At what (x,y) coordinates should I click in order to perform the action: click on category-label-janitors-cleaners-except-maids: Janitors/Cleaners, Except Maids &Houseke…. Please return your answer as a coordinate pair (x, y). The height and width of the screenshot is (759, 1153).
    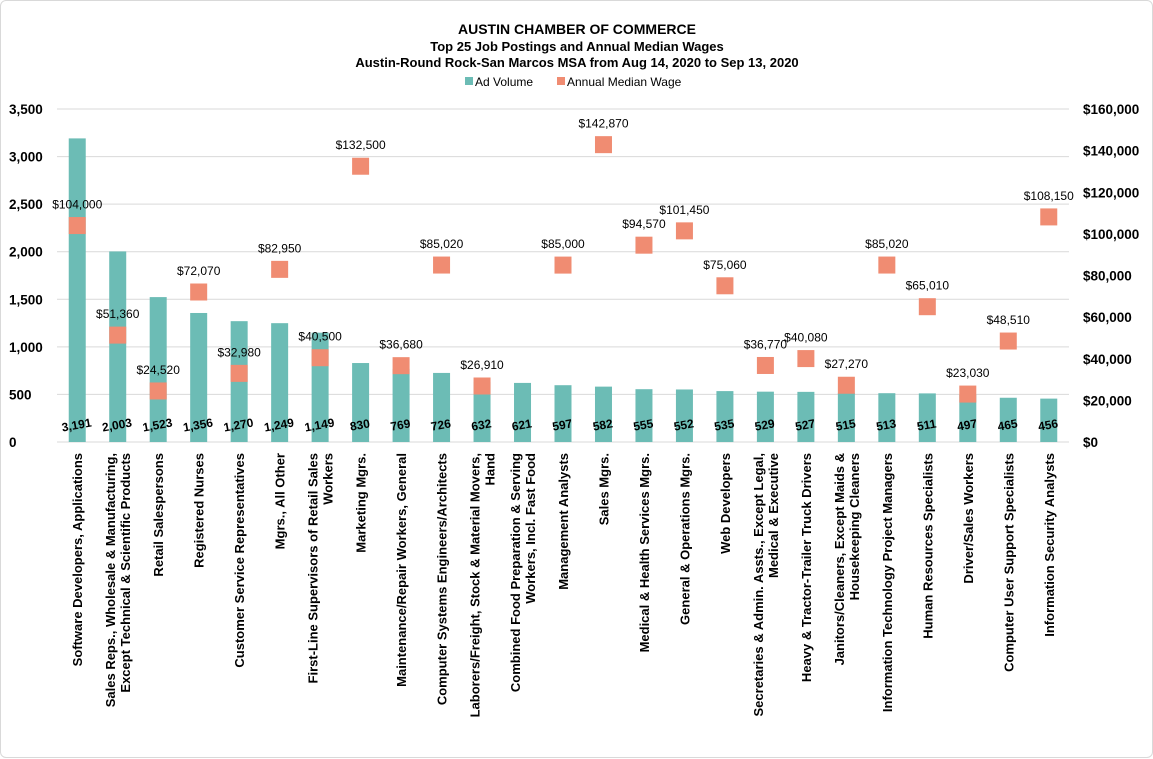
    Looking at the image, I should click on (847, 559).